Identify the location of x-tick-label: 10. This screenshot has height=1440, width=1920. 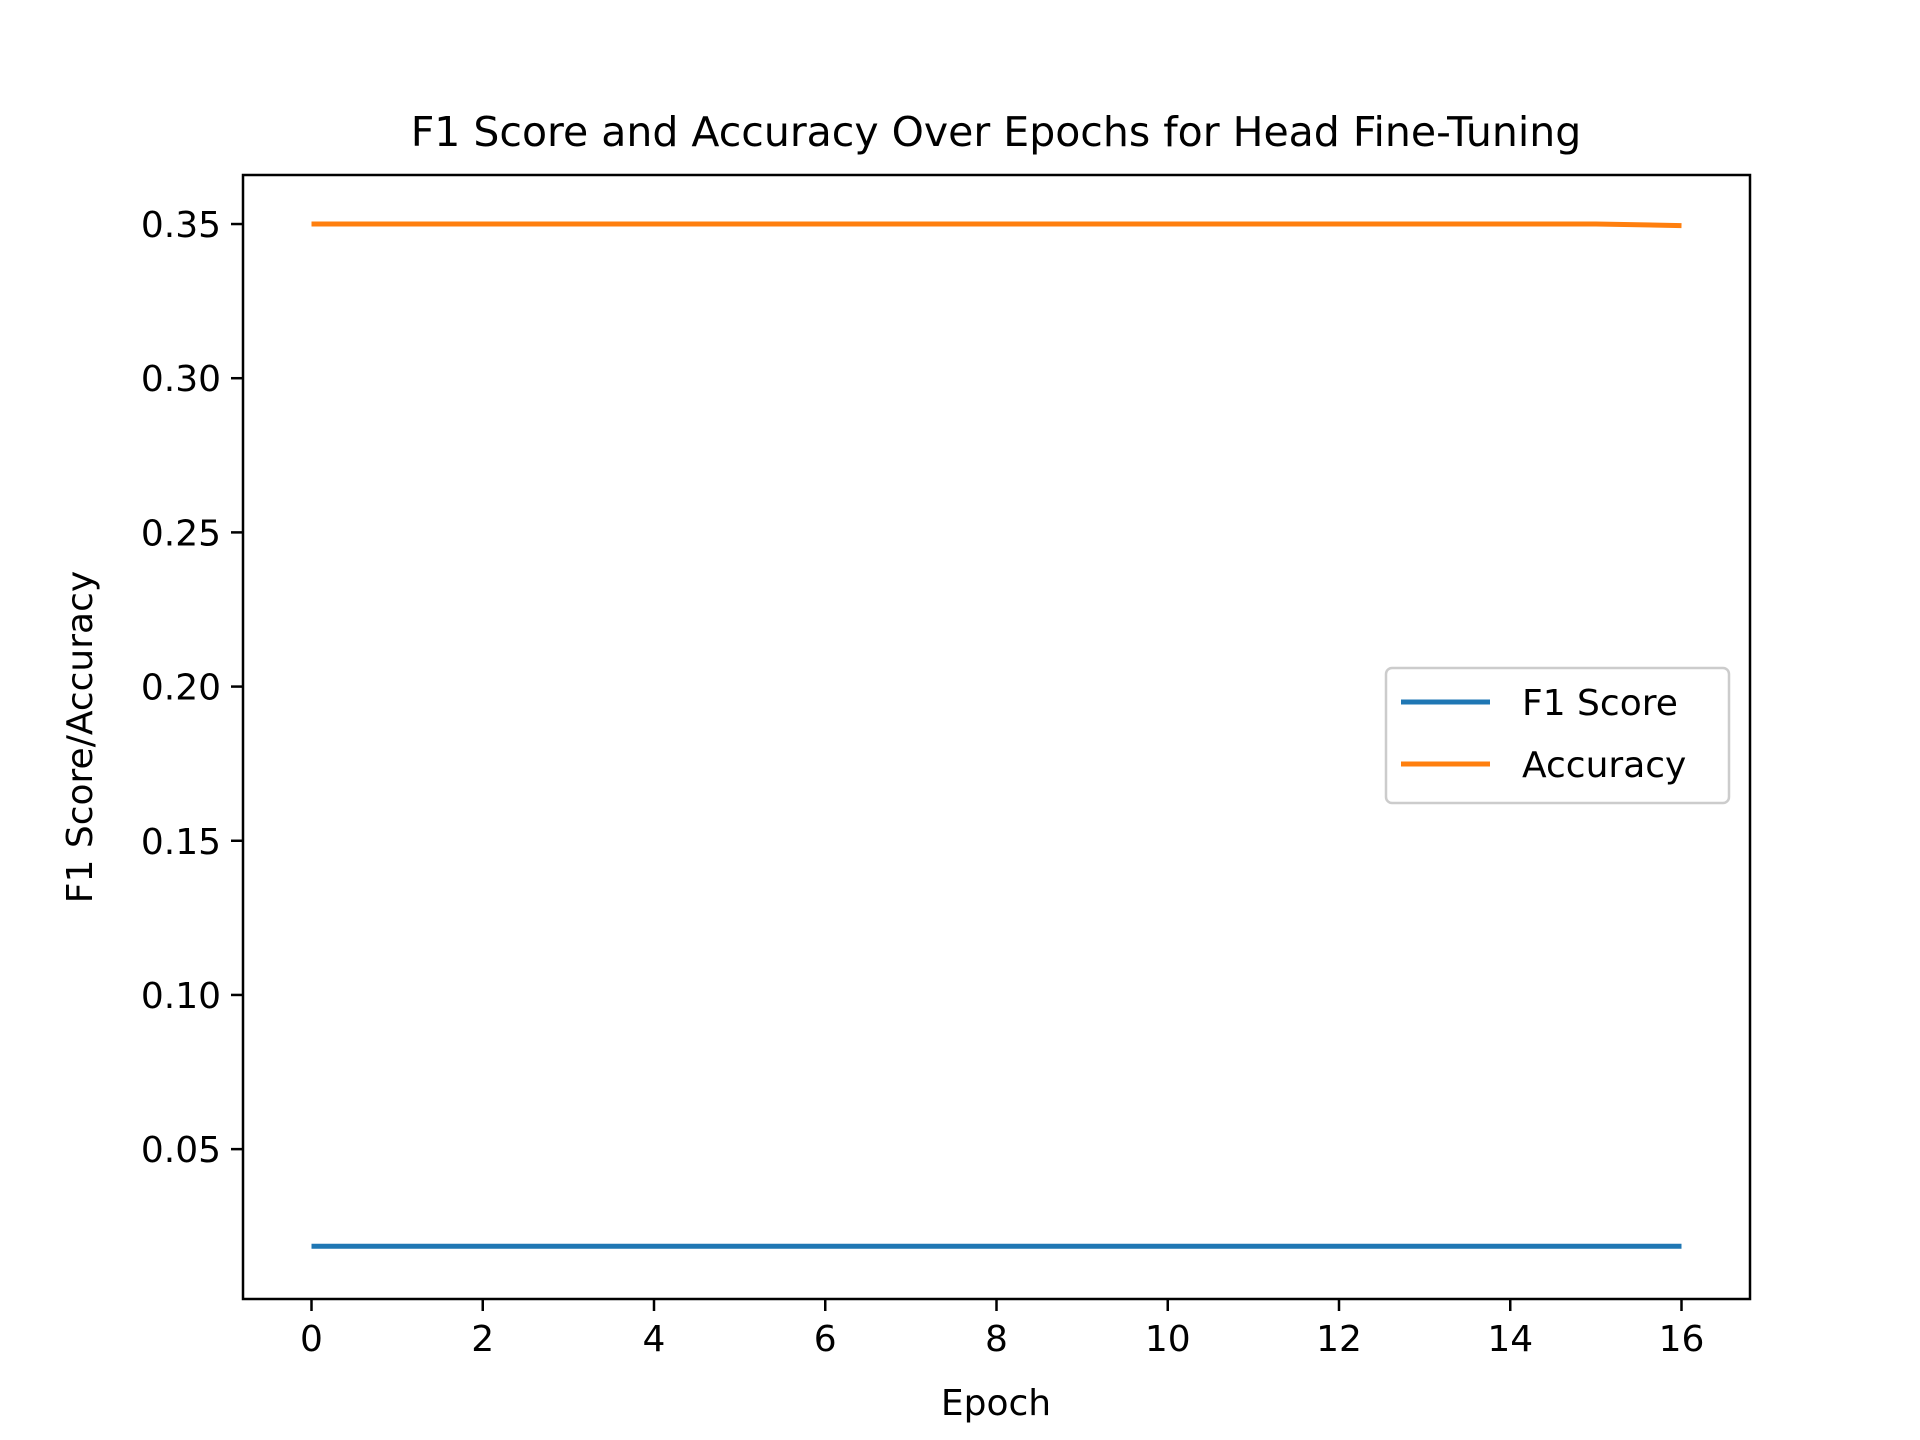
(1168, 1339).